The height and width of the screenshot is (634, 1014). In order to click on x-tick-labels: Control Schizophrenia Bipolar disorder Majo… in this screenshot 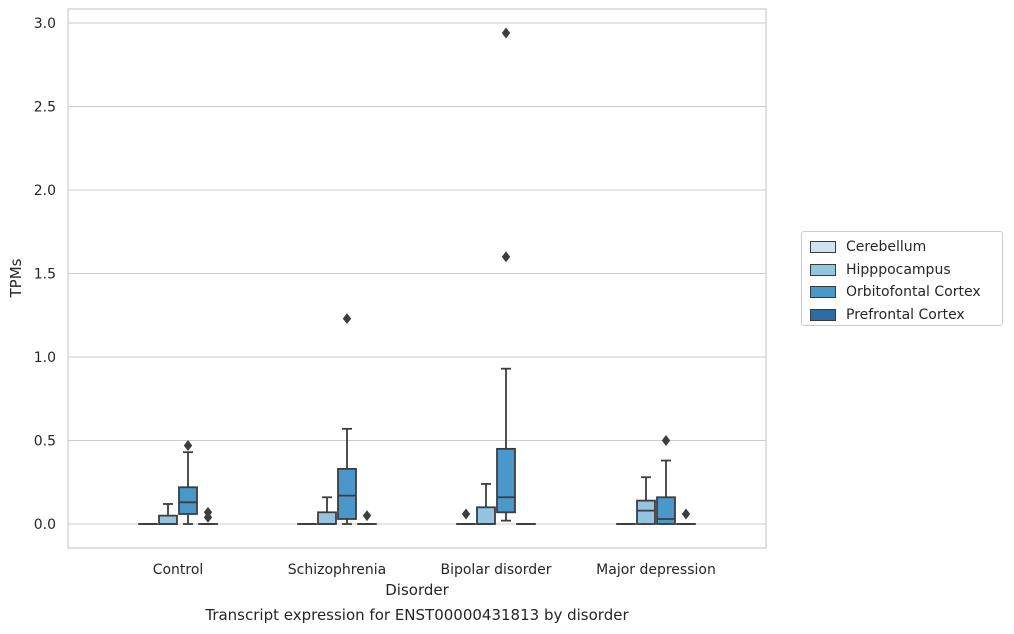, I will do `click(434, 570)`.